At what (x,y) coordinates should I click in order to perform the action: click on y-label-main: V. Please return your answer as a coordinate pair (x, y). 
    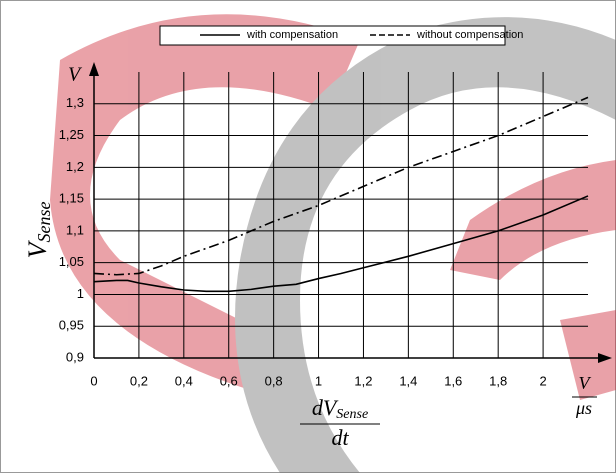
    Looking at the image, I should click on (37, 248).